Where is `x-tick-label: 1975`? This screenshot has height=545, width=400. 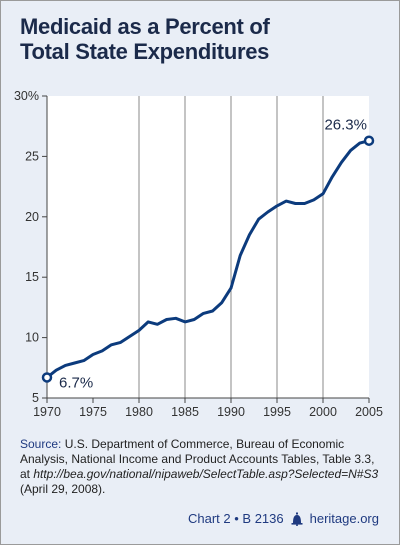 x-tick-label: 1975 is located at coordinates (93, 412).